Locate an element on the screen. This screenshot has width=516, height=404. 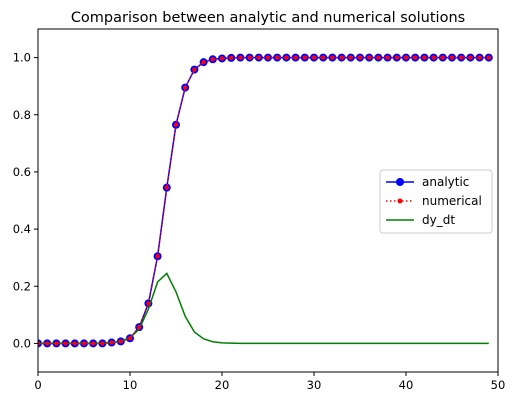
legend-label-numerical: numerical is located at coordinates (452, 201).